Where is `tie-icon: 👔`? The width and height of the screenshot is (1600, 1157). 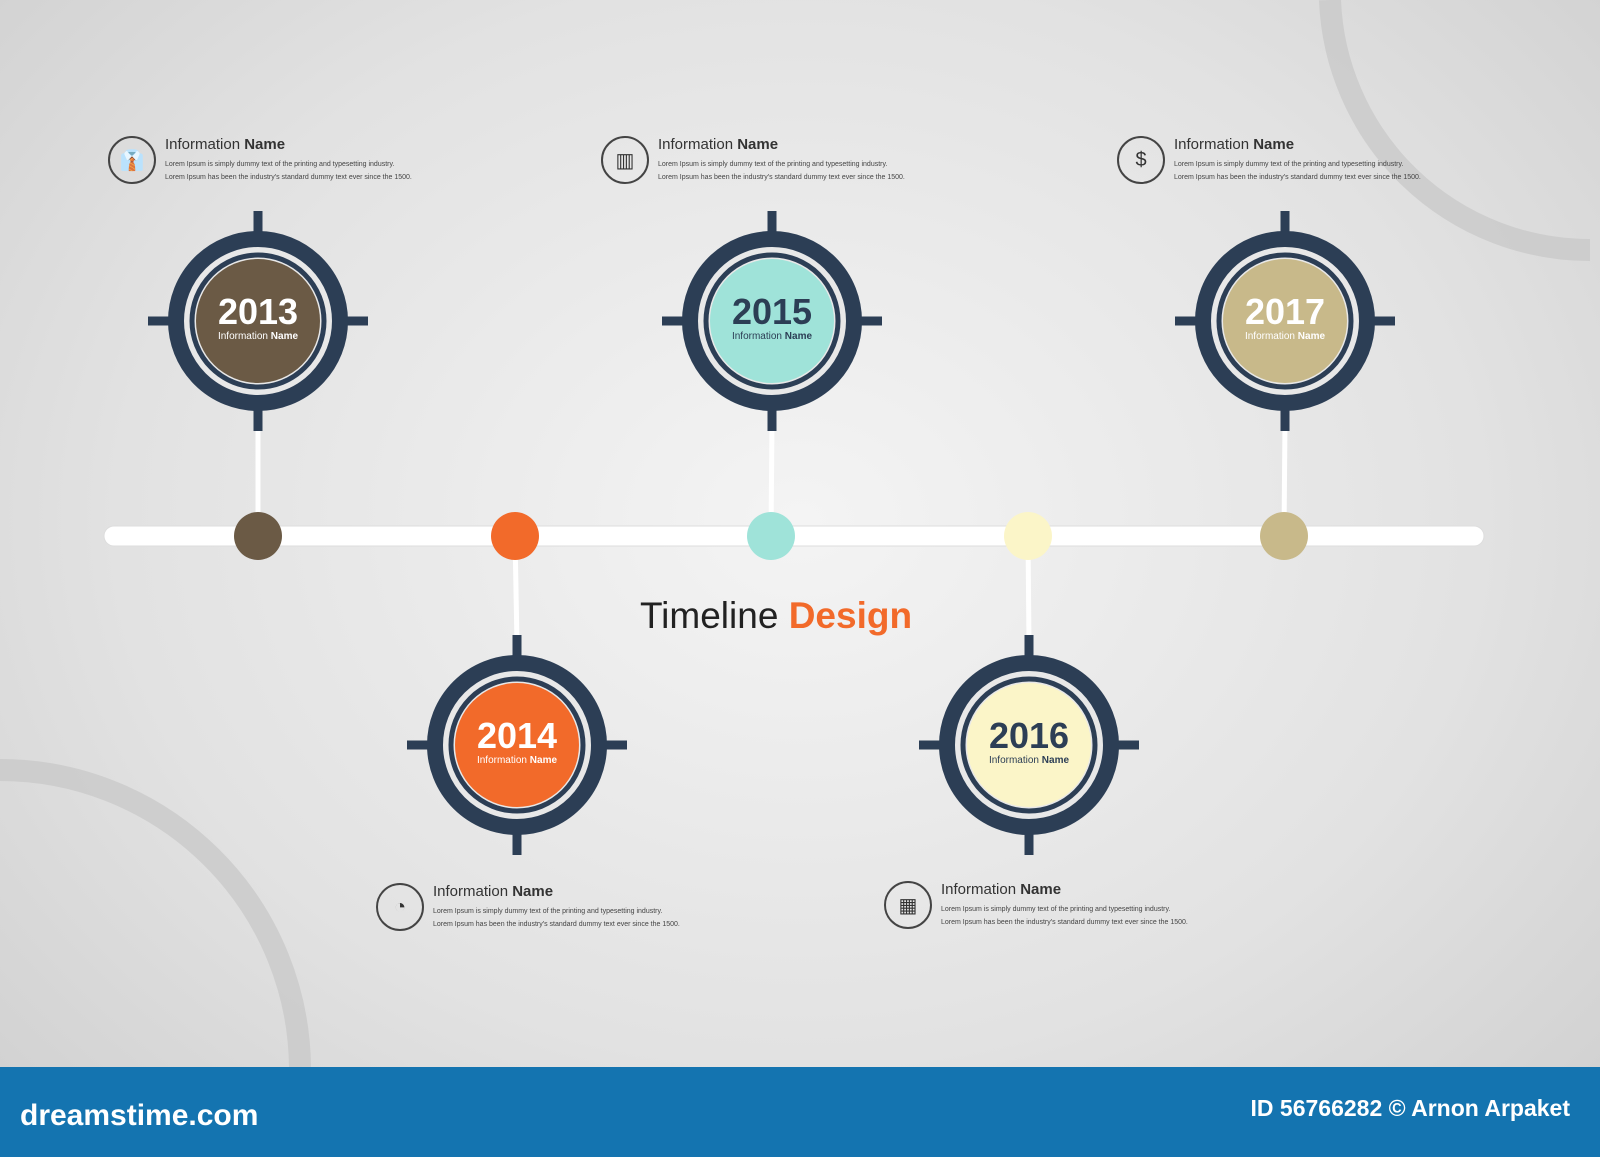 tie-icon: 👔 is located at coordinates (132, 160).